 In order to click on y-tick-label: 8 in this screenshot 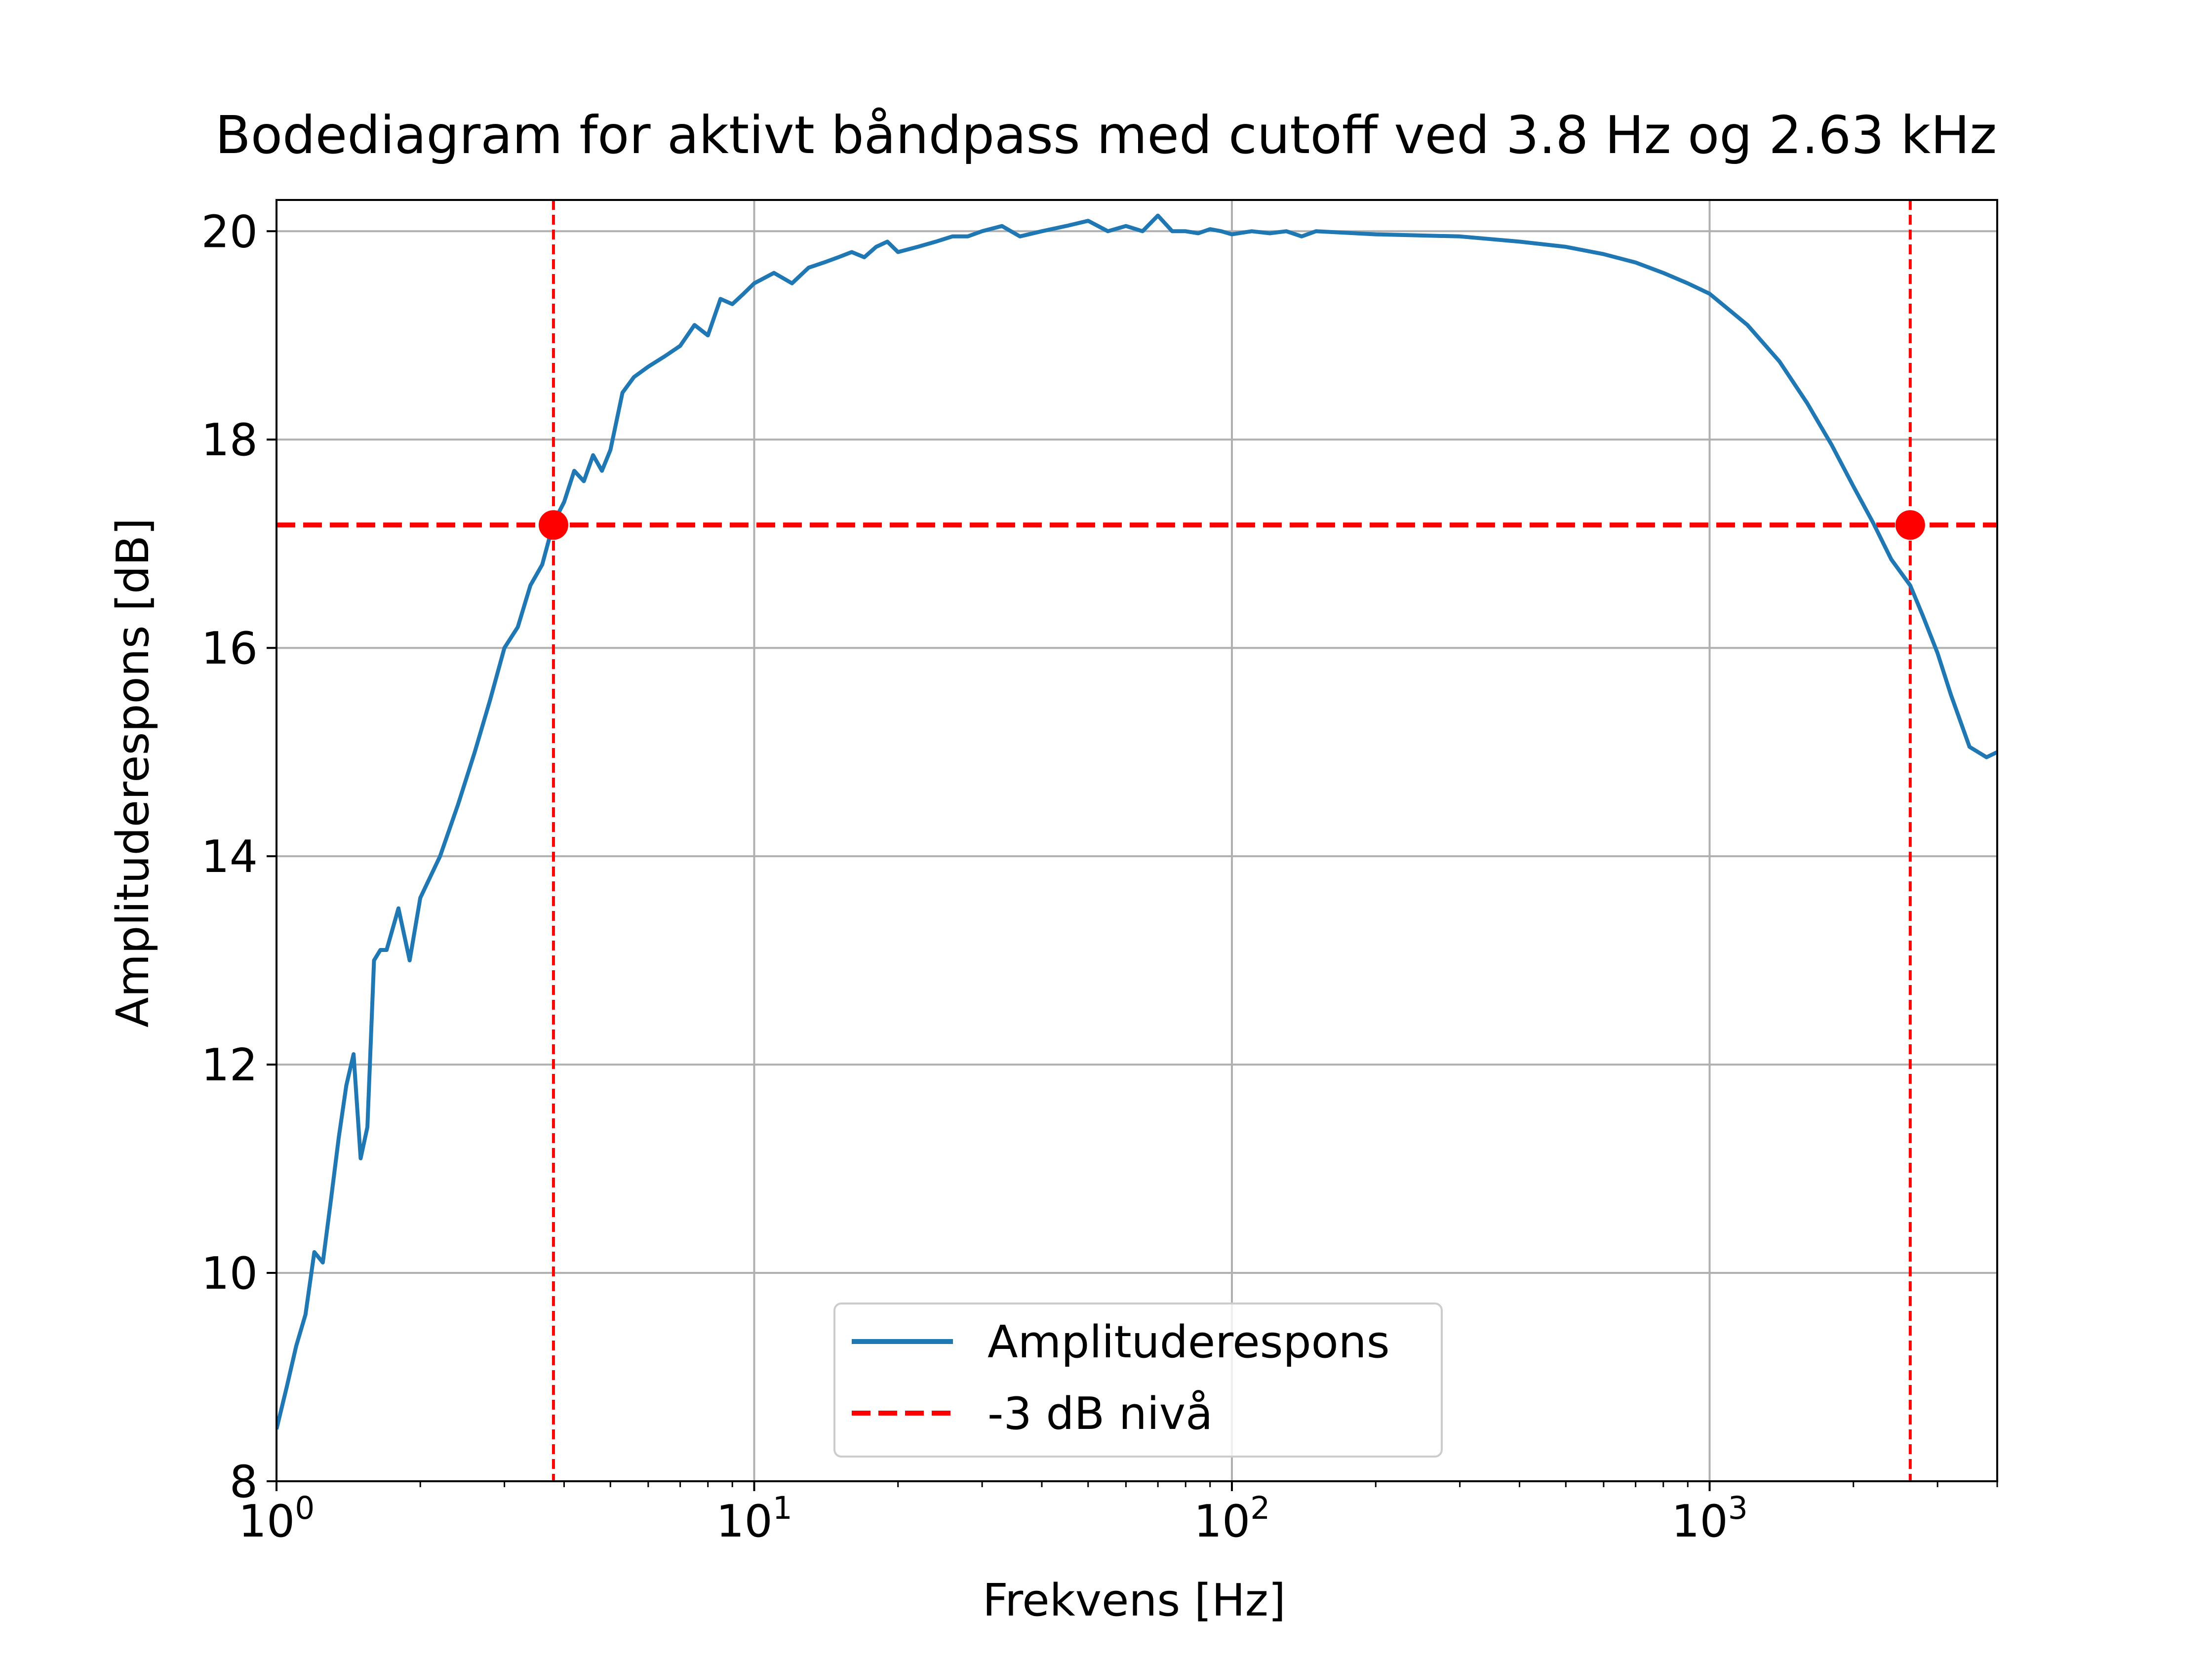, I will do `click(244, 1482)`.